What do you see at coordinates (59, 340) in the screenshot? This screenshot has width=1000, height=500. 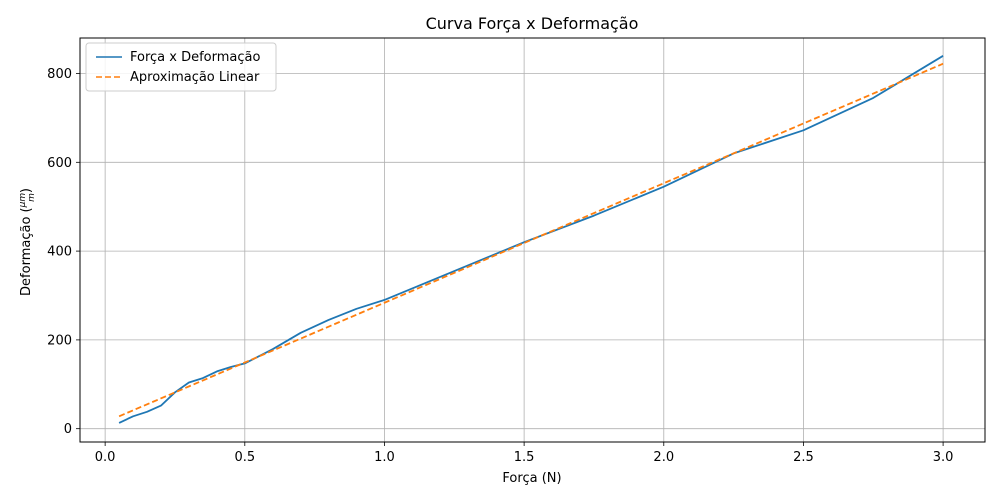 I see `y-tick-label: 200` at bounding box center [59, 340].